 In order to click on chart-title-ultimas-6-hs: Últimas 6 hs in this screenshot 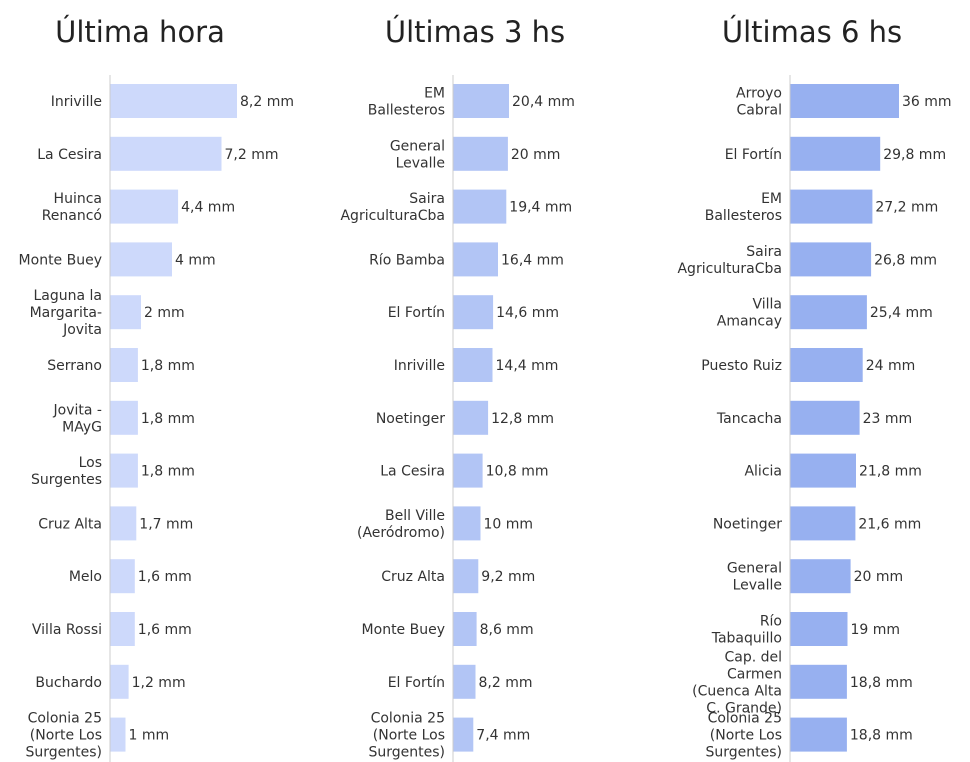, I will do `click(812, 32)`.